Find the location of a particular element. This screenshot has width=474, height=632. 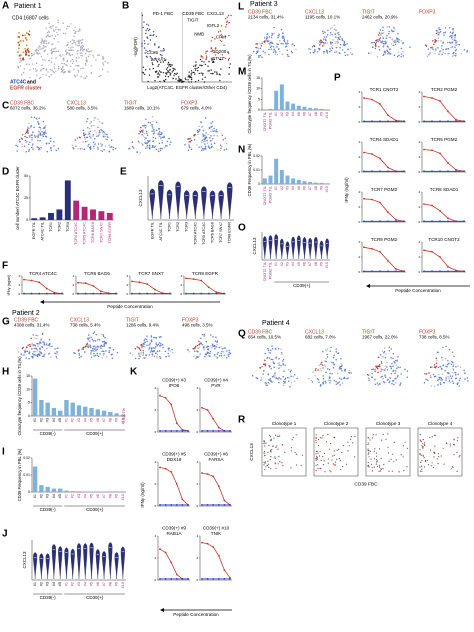

category-label: PGM2 TIL is located at coordinates (271, 120).